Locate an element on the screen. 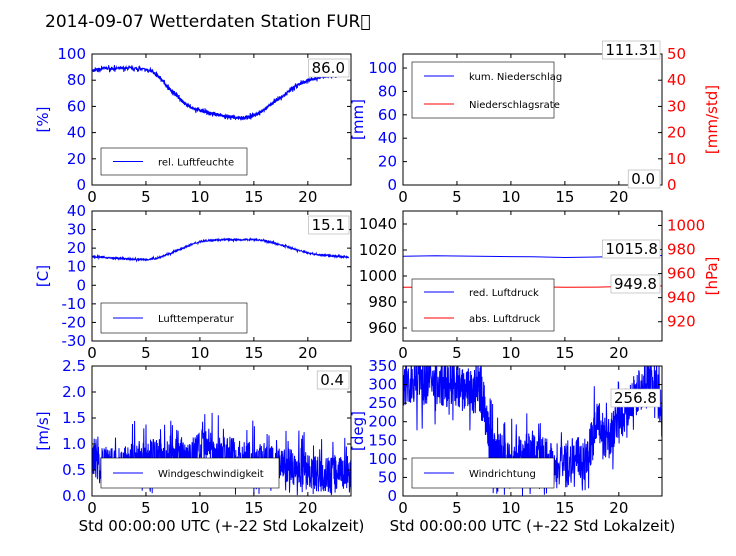 The image size is (736, 556). legend-label: kum. Niederschlag is located at coordinates (515, 77).